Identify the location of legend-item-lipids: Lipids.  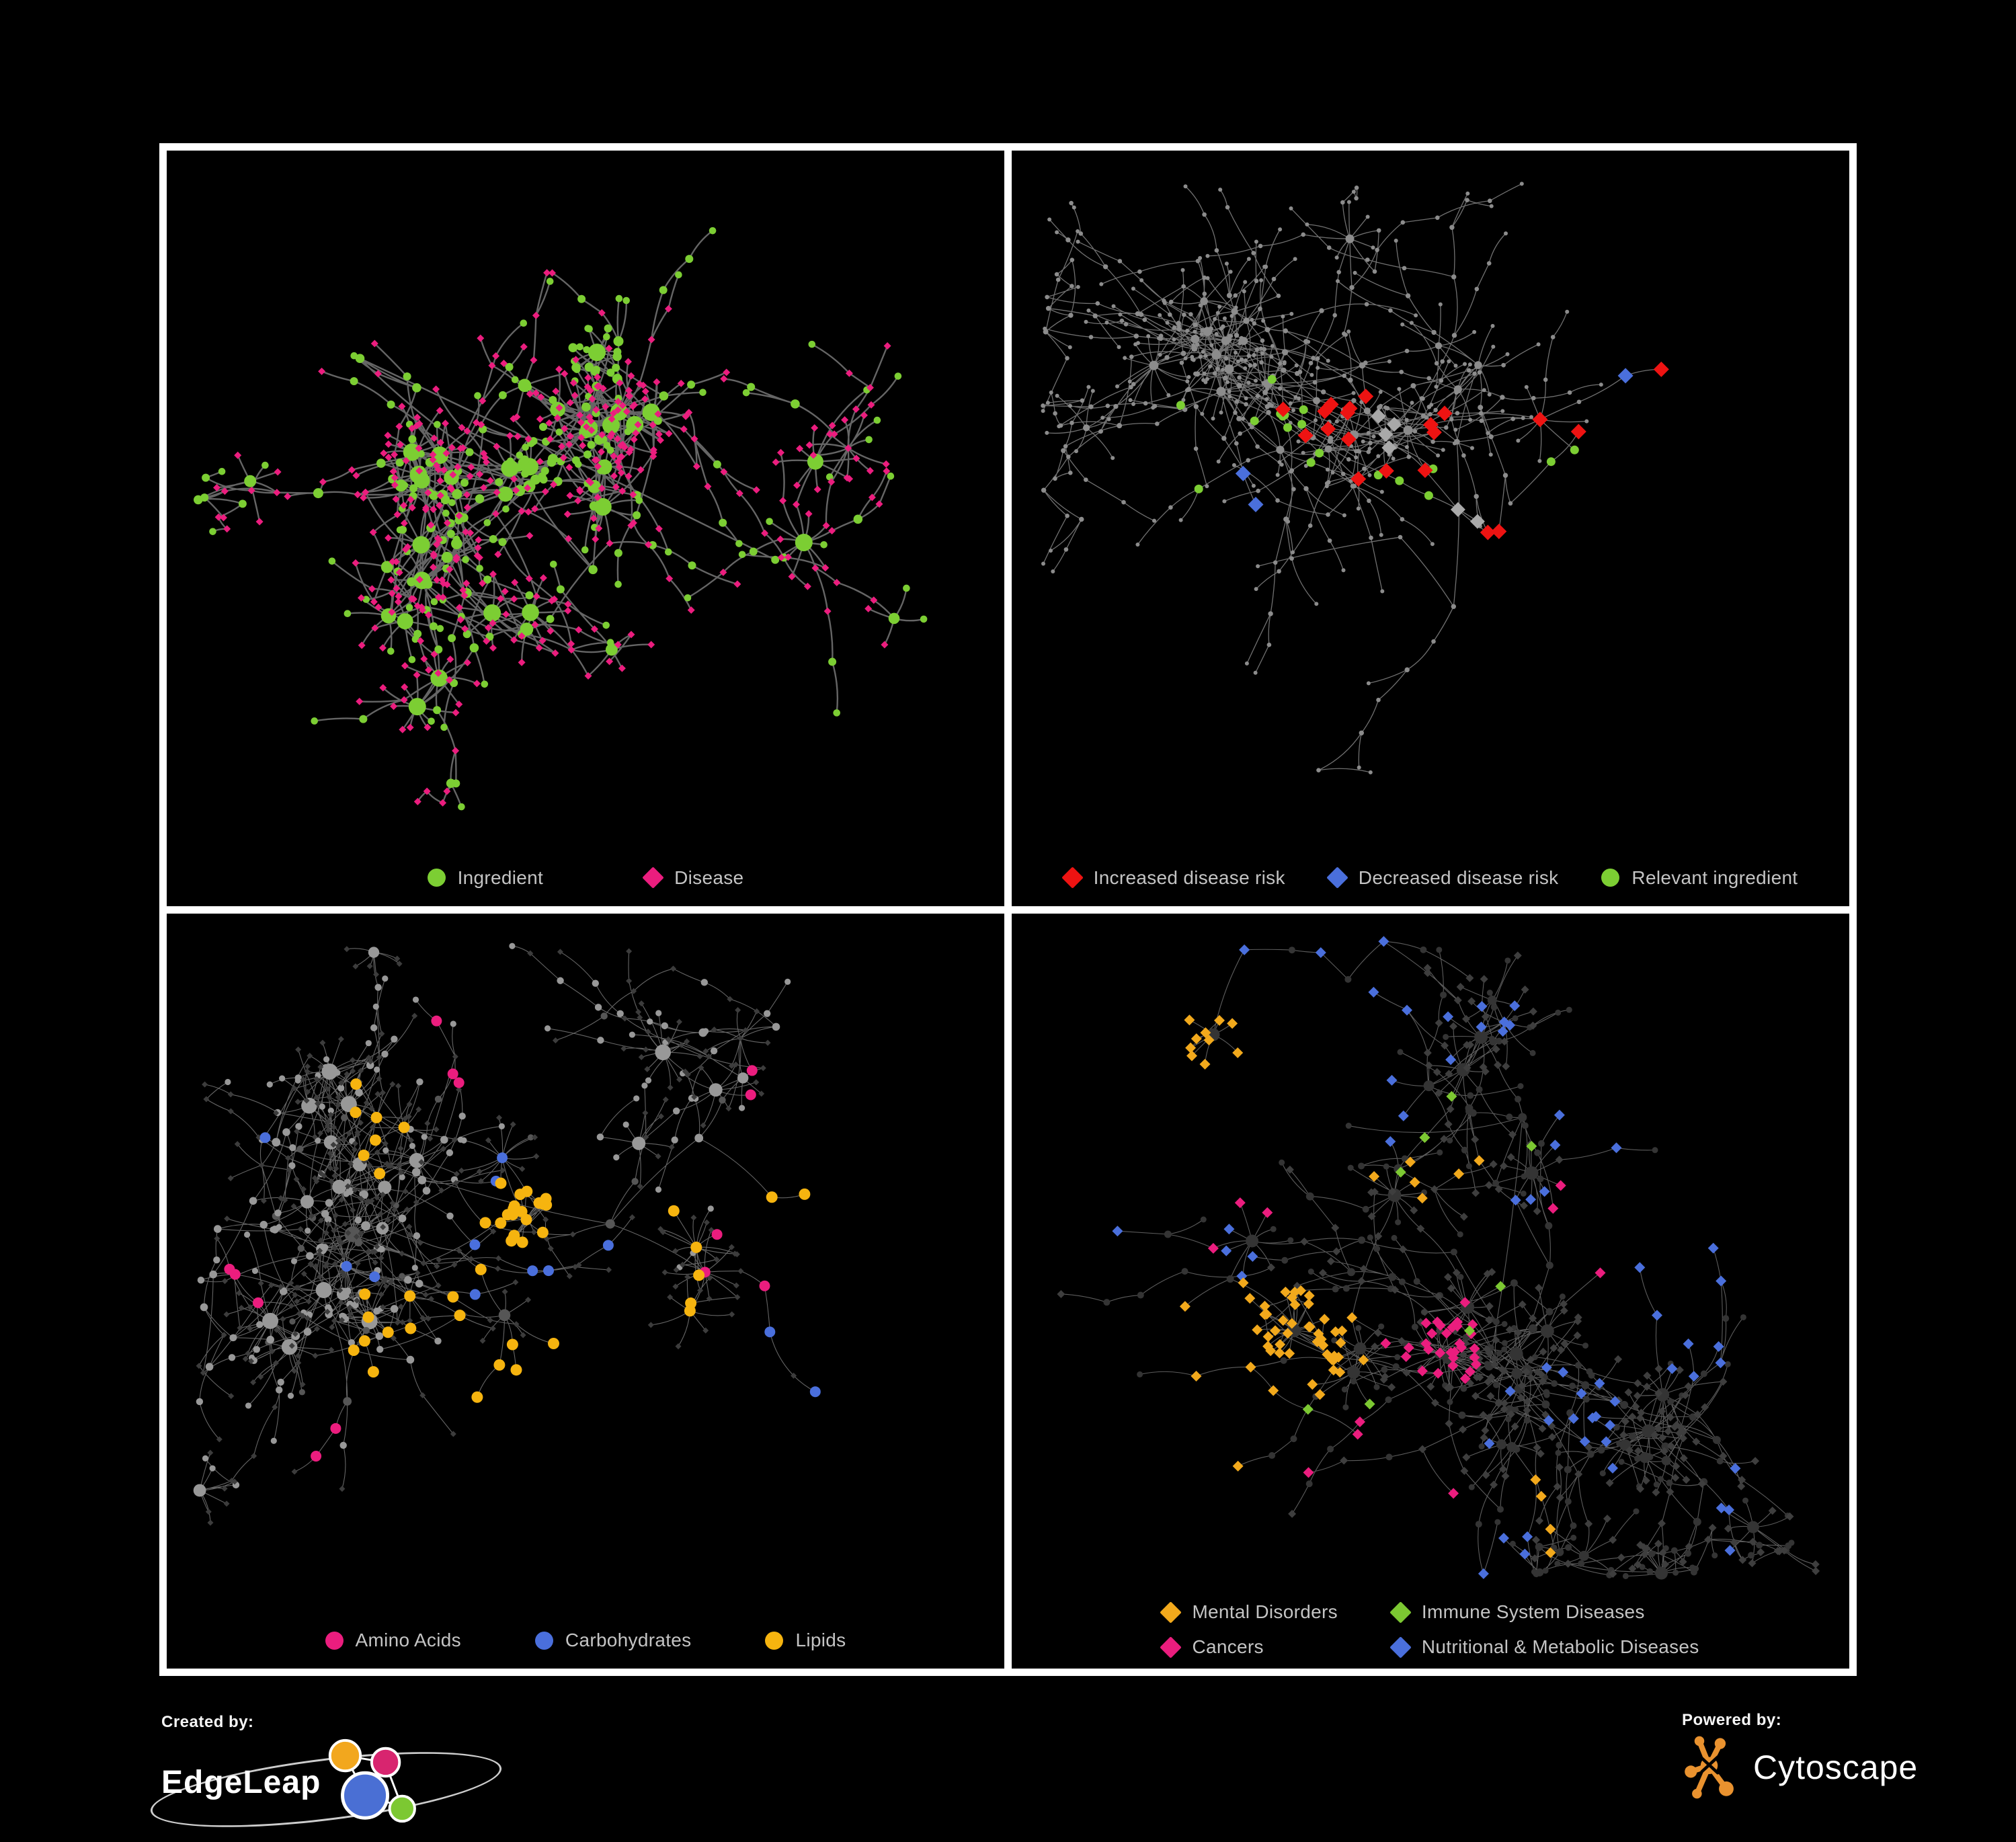
(805, 1640).